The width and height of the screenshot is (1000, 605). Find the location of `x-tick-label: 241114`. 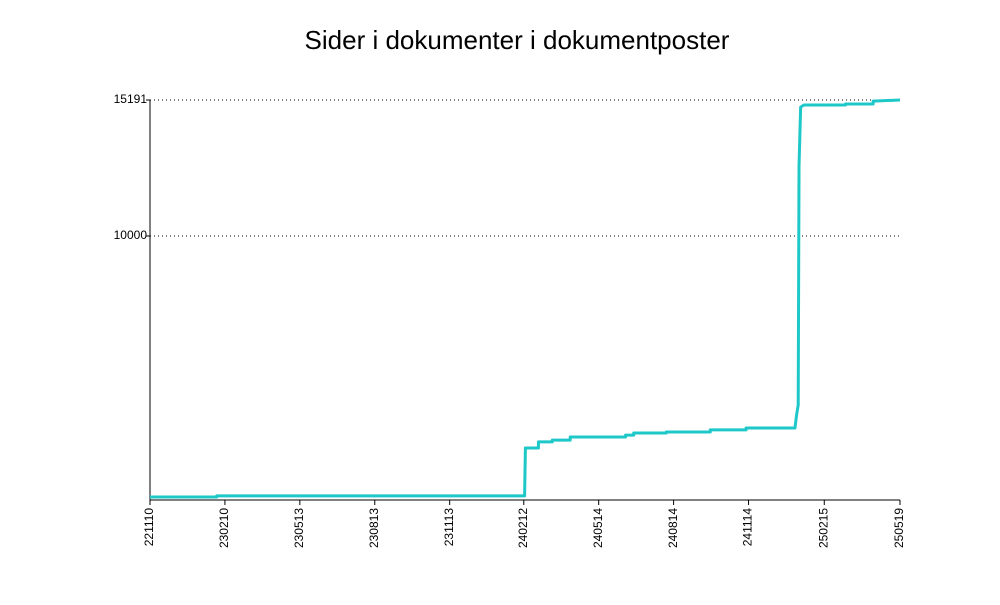

x-tick-label: 241114 is located at coordinates (748, 527).